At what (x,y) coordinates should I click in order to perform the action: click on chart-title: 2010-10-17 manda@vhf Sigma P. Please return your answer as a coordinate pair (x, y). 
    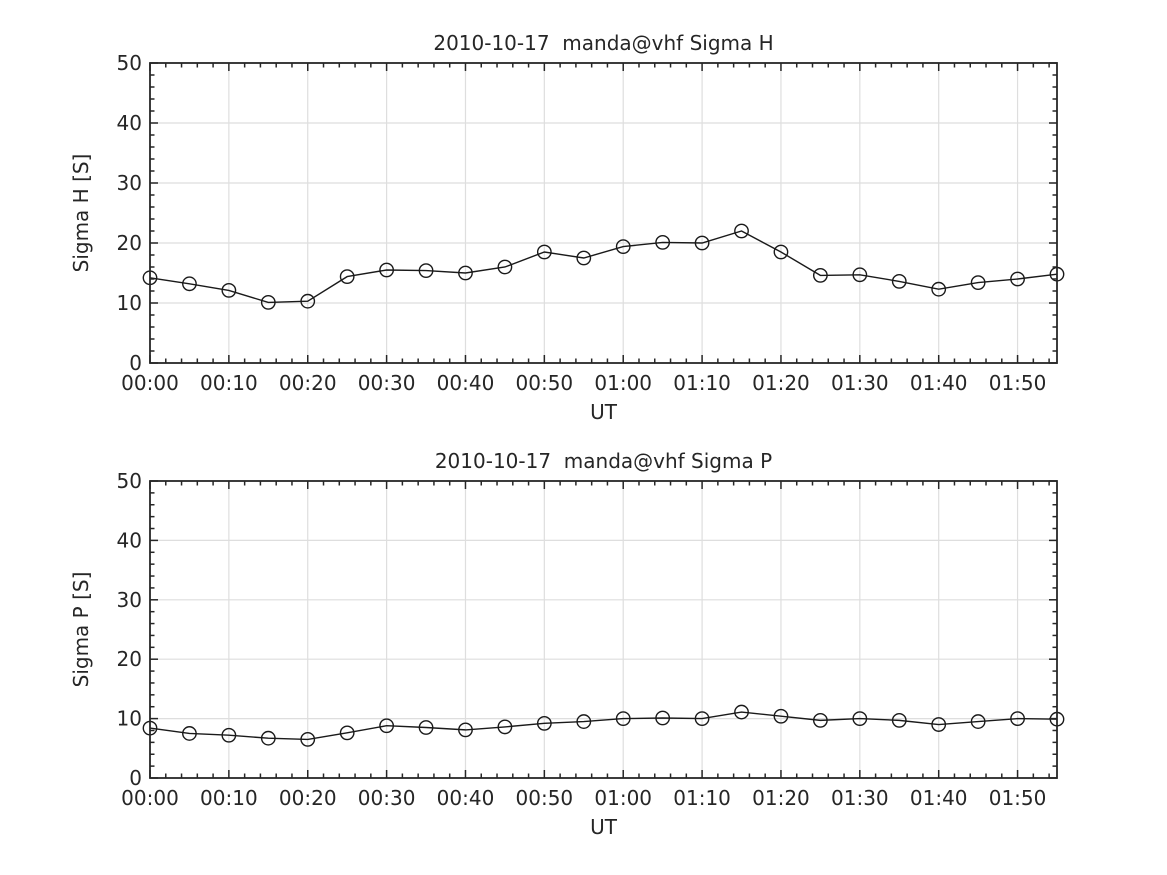
    Looking at the image, I should click on (603, 461).